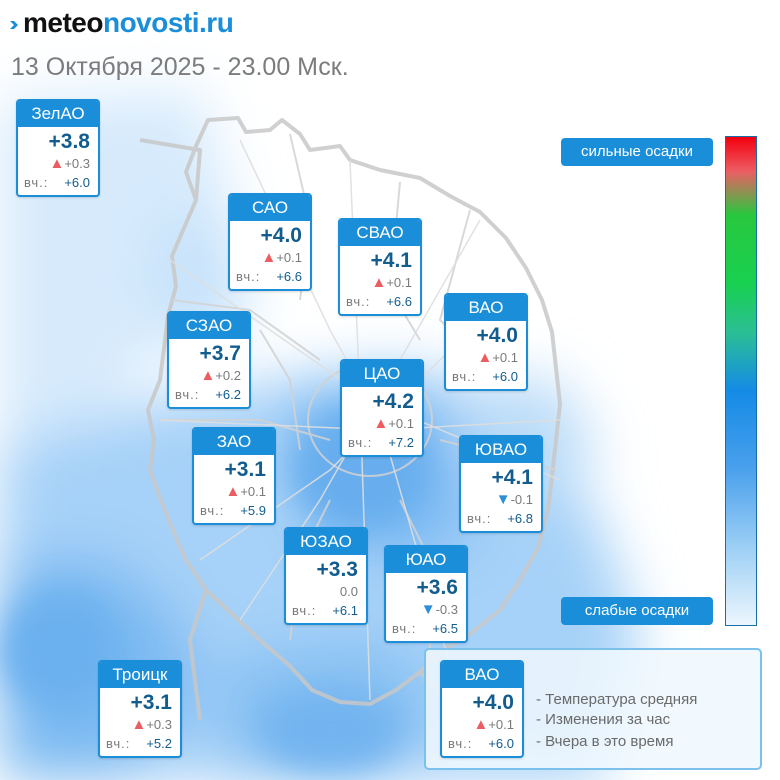 The image size is (780, 780). Describe the element at coordinates (14, 25) in the screenshot. I see `logo-arrow-icon` at that location.